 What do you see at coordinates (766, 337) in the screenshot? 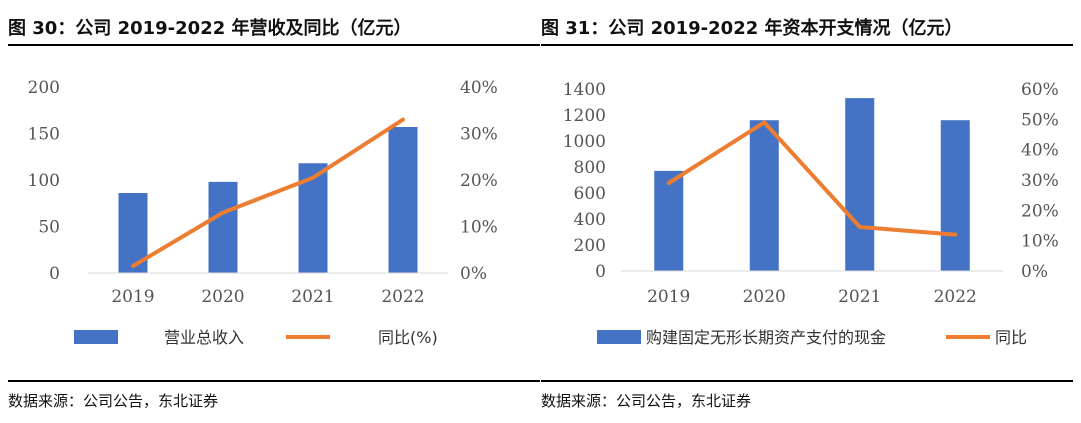
I see `legend-bar-label: 购建固定无形长期资产支付的现金` at bounding box center [766, 337].